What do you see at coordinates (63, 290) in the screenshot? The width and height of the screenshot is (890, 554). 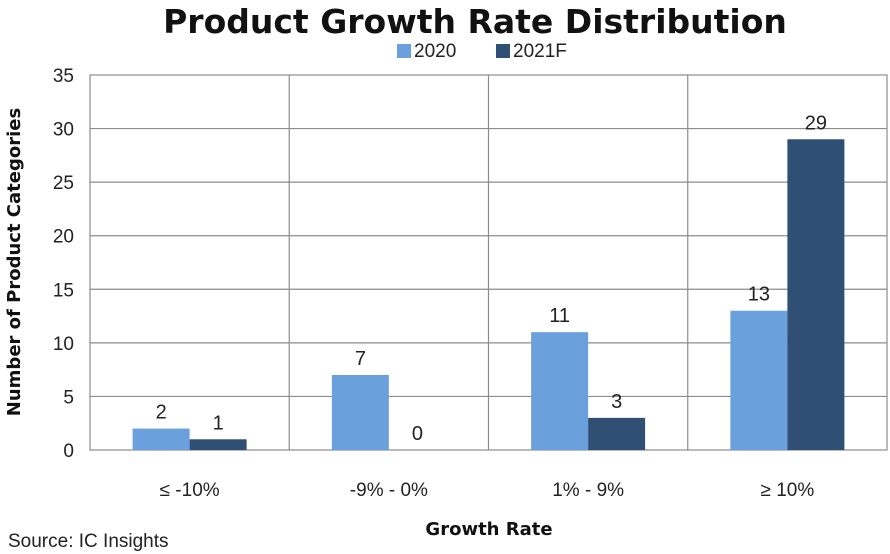 I see `y-tick-label: 15` at bounding box center [63, 290].